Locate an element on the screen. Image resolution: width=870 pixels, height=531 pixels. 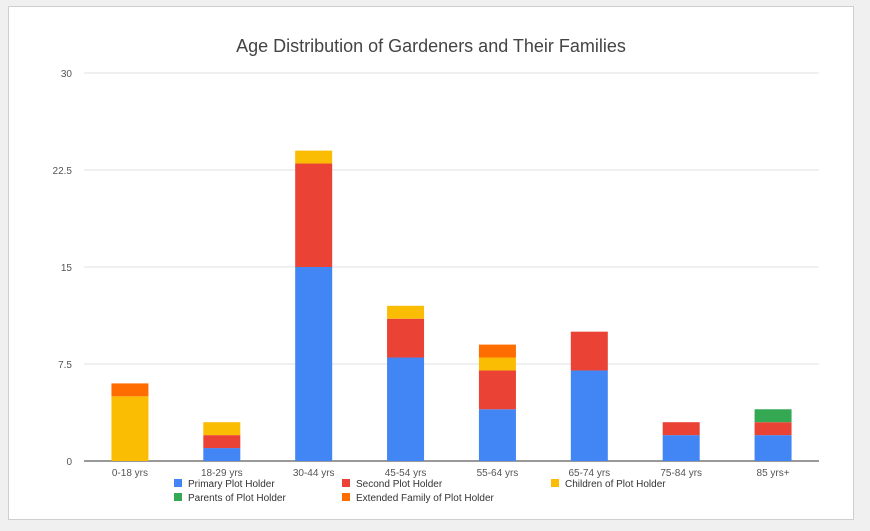
x-tick-label: 65-74 yrs is located at coordinates (589, 473).